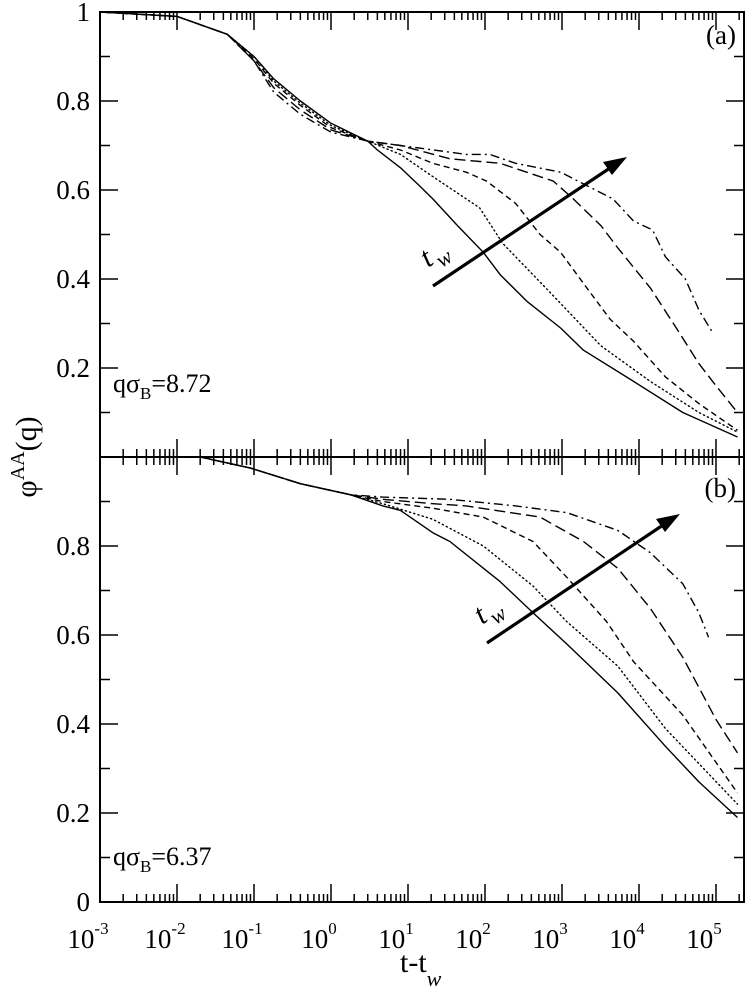  What do you see at coordinates (405, 547) in the screenshot?
I see `series-dash-dot-panel-b` at bounding box center [405, 547].